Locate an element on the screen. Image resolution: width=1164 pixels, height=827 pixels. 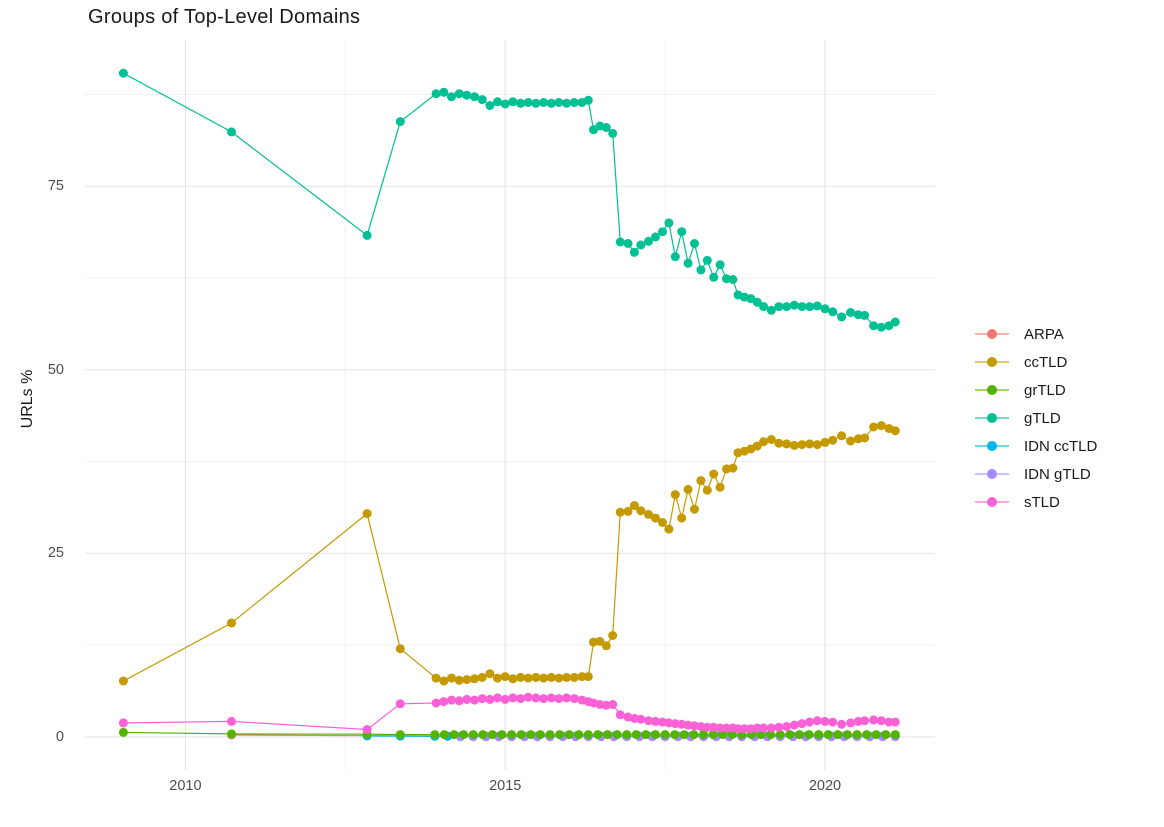
legend-label: sTLD is located at coordinates (1042, 502).